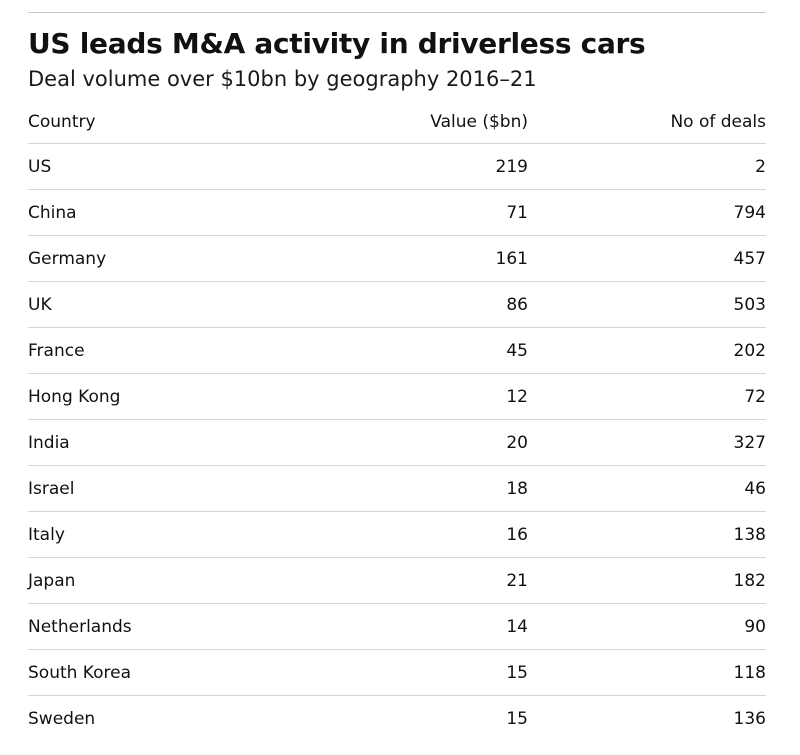  What do you see at coordinates (647, 350) in the screenshot?
I see `deals-cell: 202` at bounding box center [647, 350].